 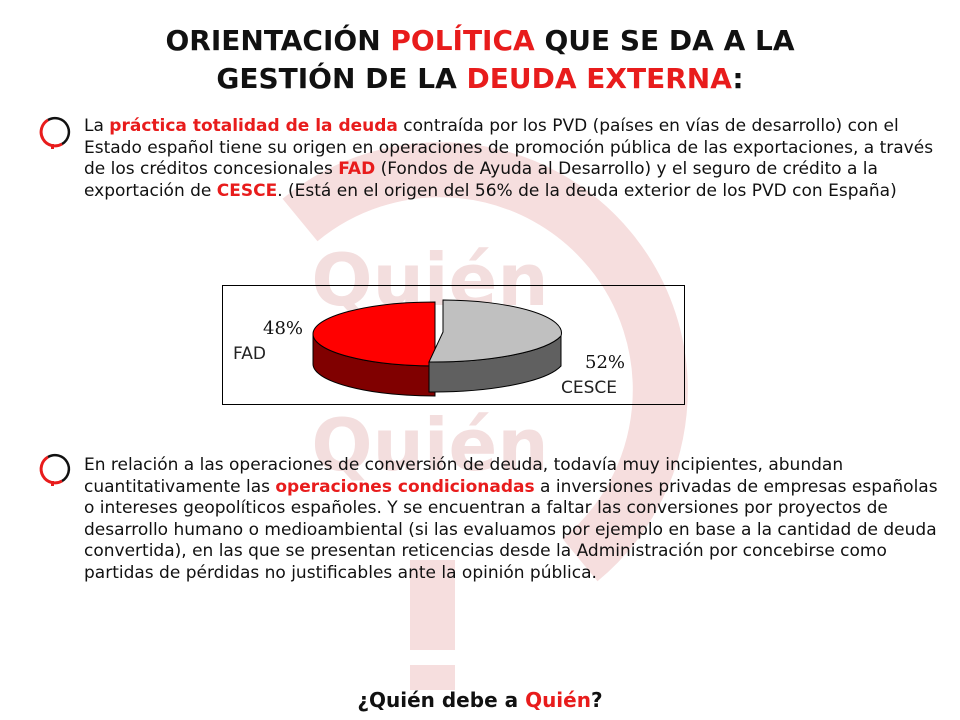 What do you see at coordinates (249, 354) in the screenshot?
I see `pie-legend-fad: FAD` at bounding box center [249, 354].